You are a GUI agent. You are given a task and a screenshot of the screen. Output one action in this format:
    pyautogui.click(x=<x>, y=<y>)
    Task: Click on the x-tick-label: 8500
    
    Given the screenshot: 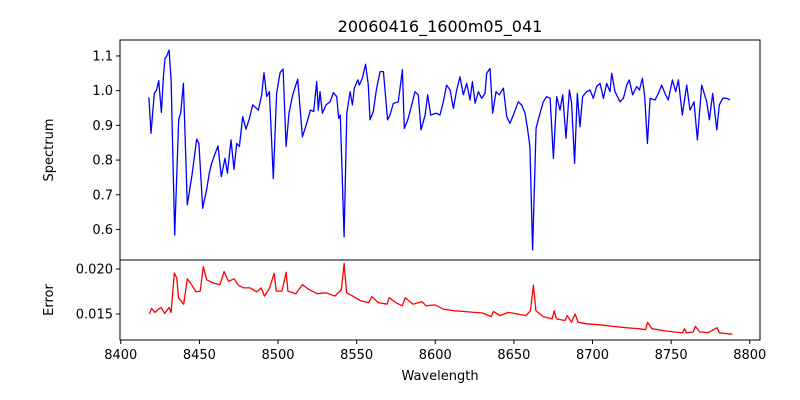 What is the action you would take?
    pyautogui.click(x=277, y=355)
    